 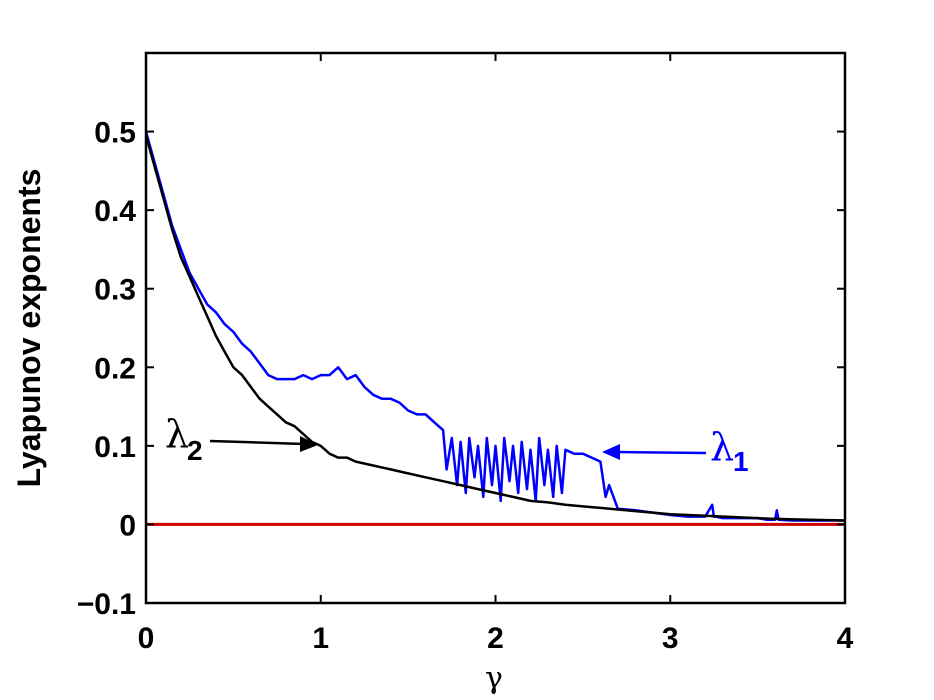 I want to click on y-tick-label: 0.1, so click(x=115, y=447).